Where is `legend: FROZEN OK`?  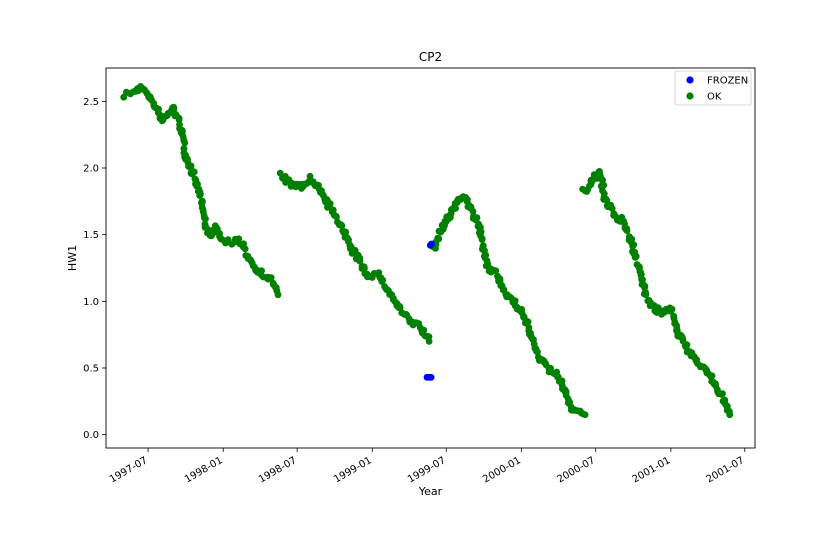
legend: FROZEN OK is located at coordinates (713, 88).